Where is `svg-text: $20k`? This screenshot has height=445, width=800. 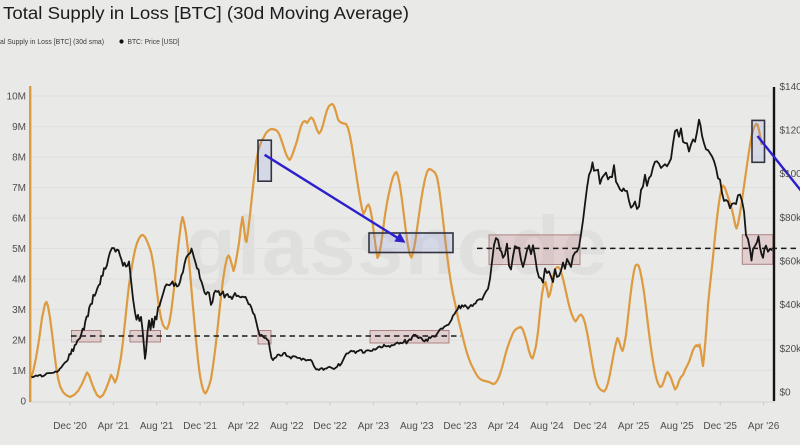 svg-text: $20k is located at coordinates (790, 349).